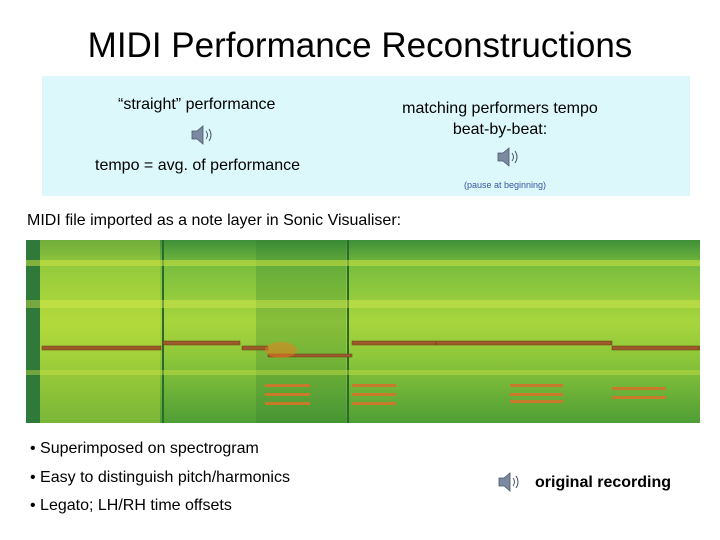  What do you see at coordinates (603, 482) in the screenshot?
I see `recording-link: original recording` at bounding box center [603, 482].